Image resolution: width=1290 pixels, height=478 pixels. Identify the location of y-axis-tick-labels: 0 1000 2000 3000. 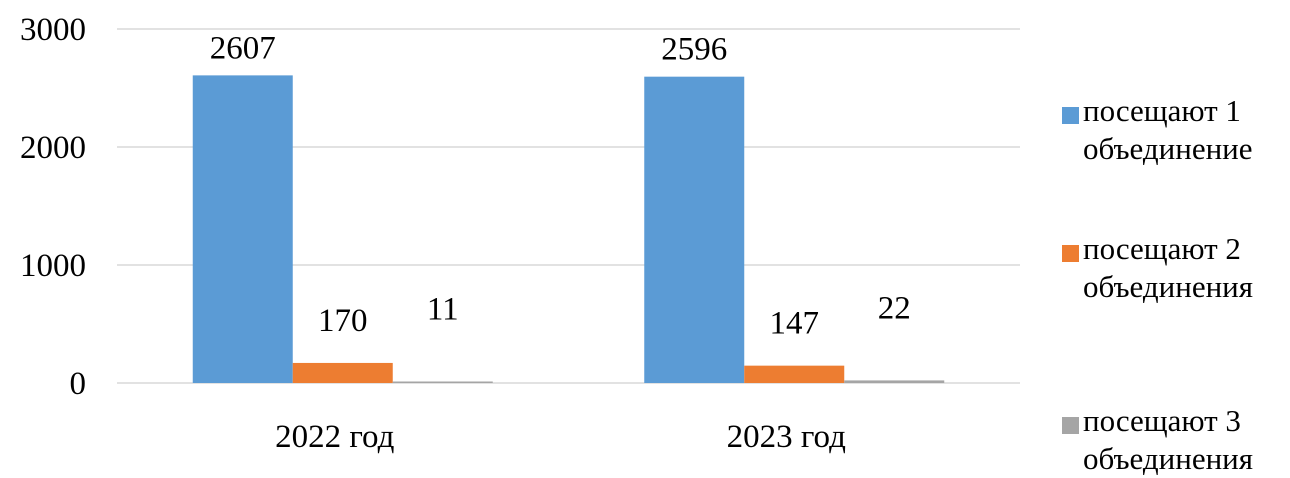
(53, 207).